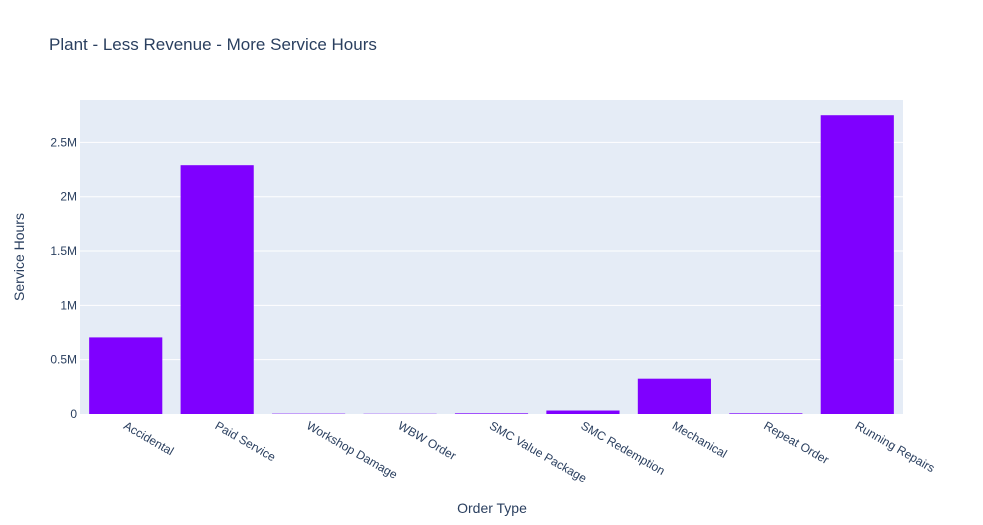 The image size is (983, 525). Describe the element at coordinates (63, 360) in the screenshot. I see `y-tick-label: 0.5M` at that location.